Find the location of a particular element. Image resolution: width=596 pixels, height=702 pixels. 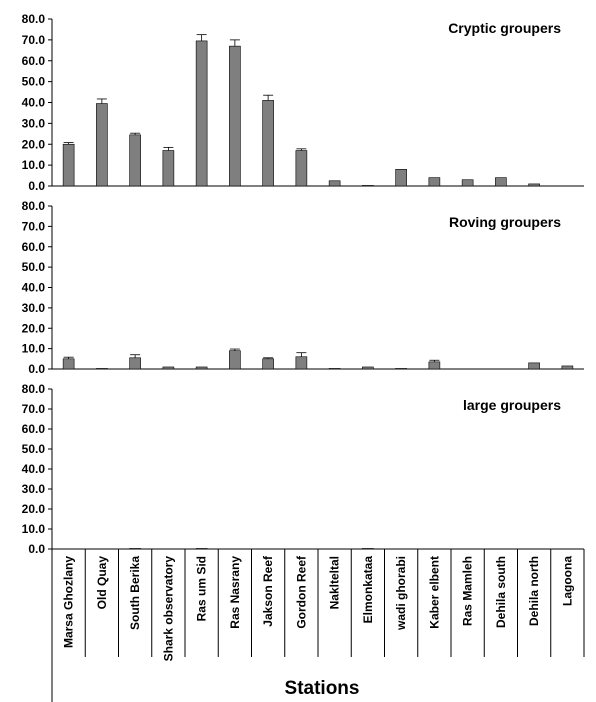

panel-title: Cryptic groupers is located at coordinates (504, 28).